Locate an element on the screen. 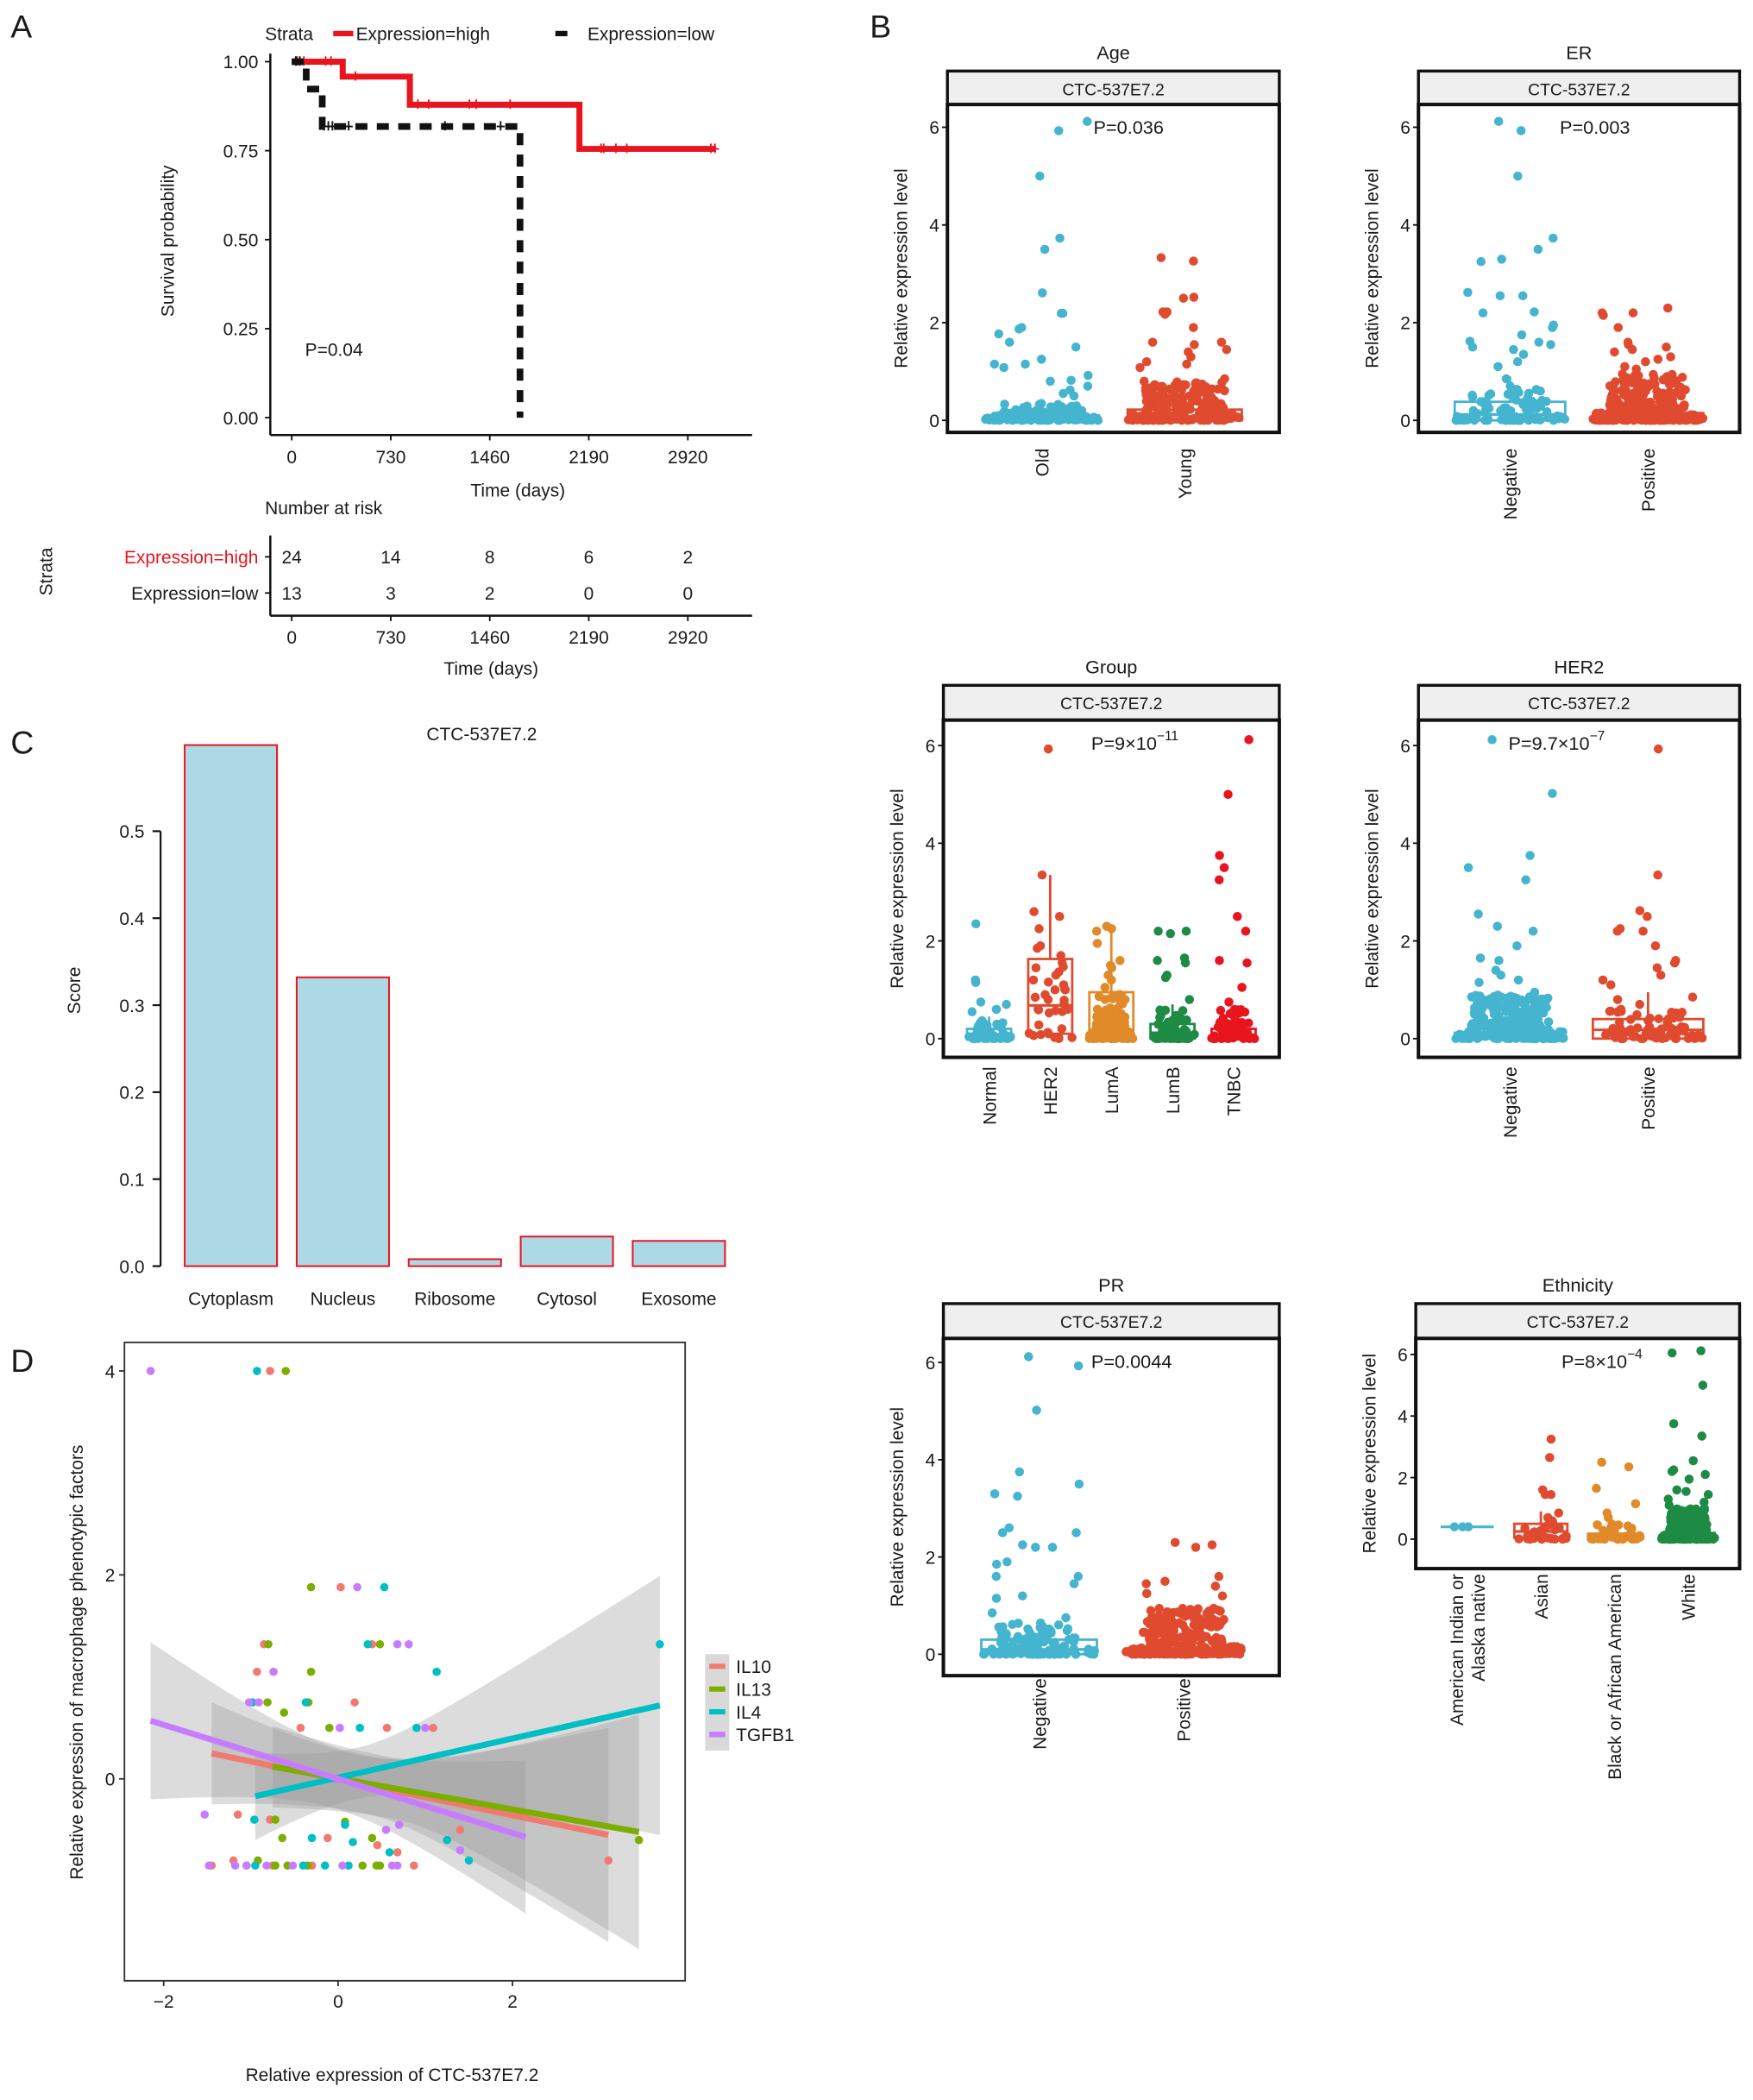 This screenshot has width=1753, height=2100. p-value-text: P=0.0044 is located at coordinates (1131, 1361).